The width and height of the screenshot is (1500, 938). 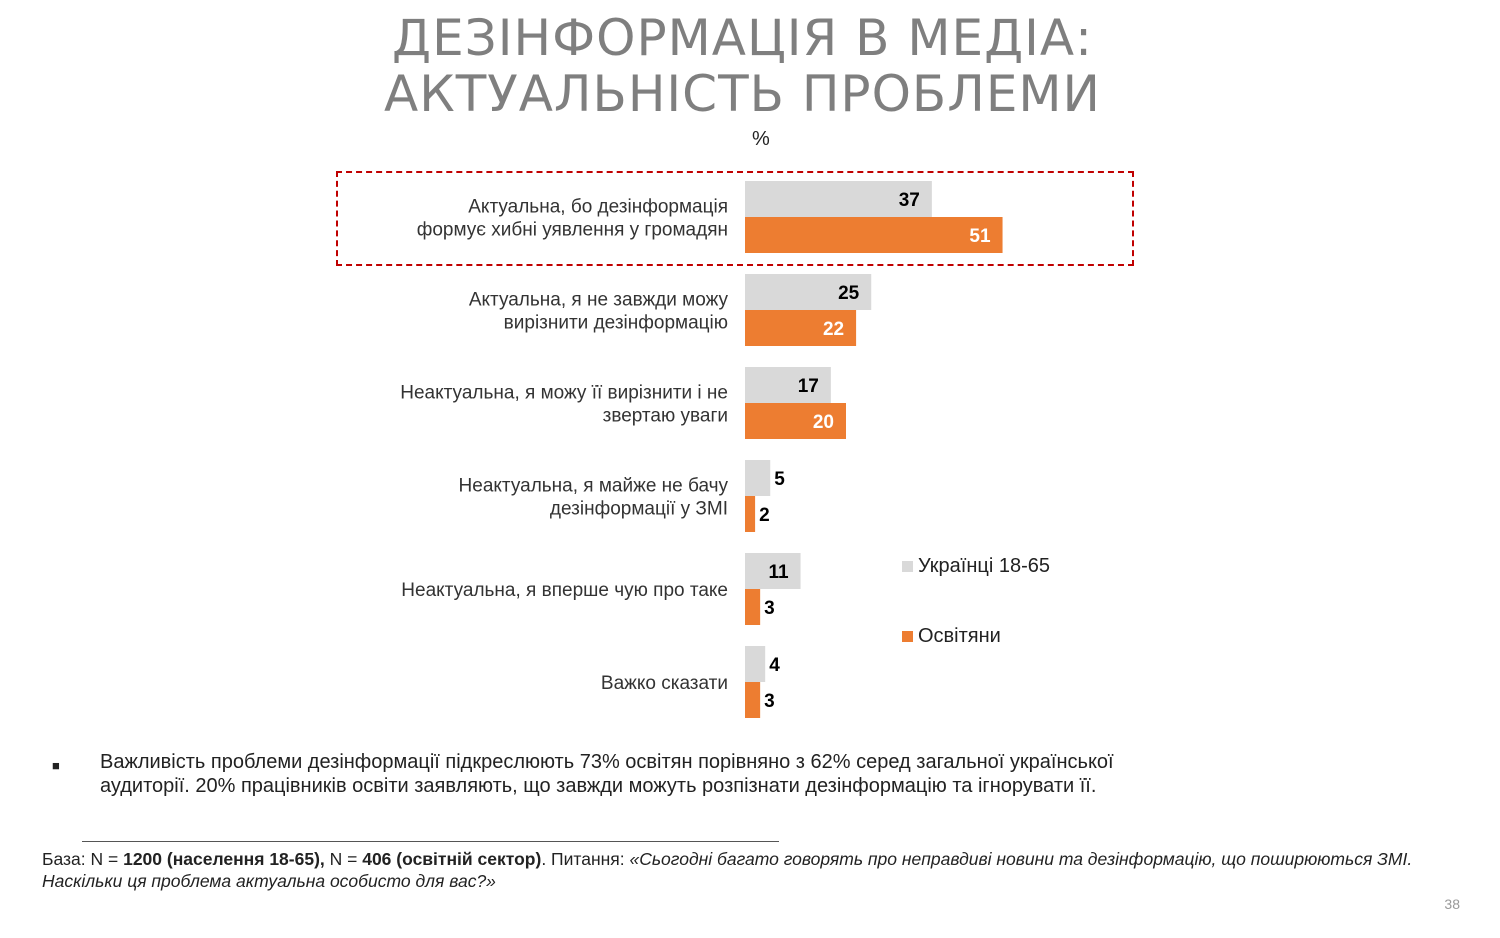 What do you see at coordinates (984, 566) in the screenshot?
I see `legend-label: Українці 18-65` at bounding box center [984, 566].